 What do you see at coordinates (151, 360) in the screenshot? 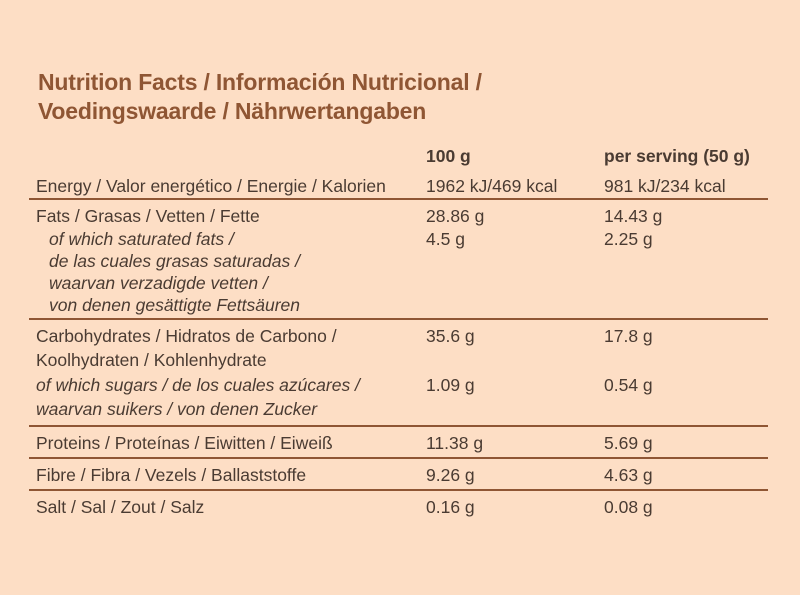
I see `carbs-label-2: Koolhydraten / Kohlenhydrate` at bounding box center [151, 360].